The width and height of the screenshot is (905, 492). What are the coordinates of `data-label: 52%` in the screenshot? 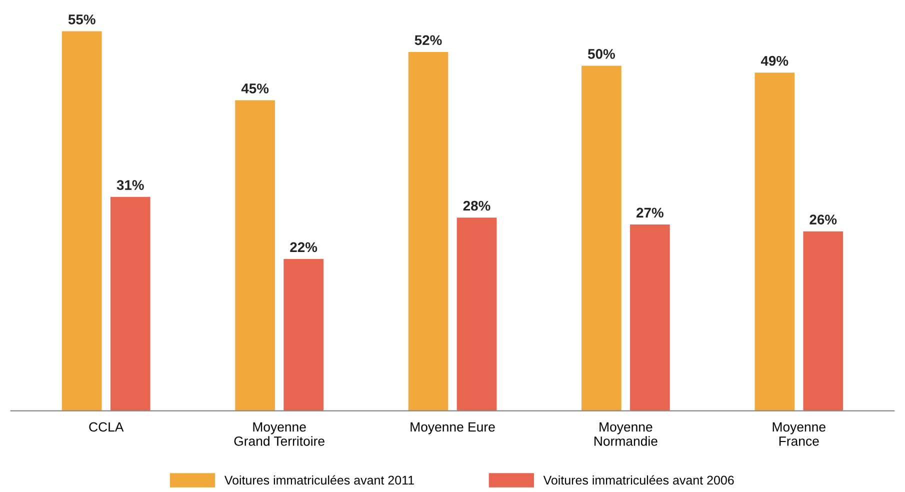 It's located at (428, 40).